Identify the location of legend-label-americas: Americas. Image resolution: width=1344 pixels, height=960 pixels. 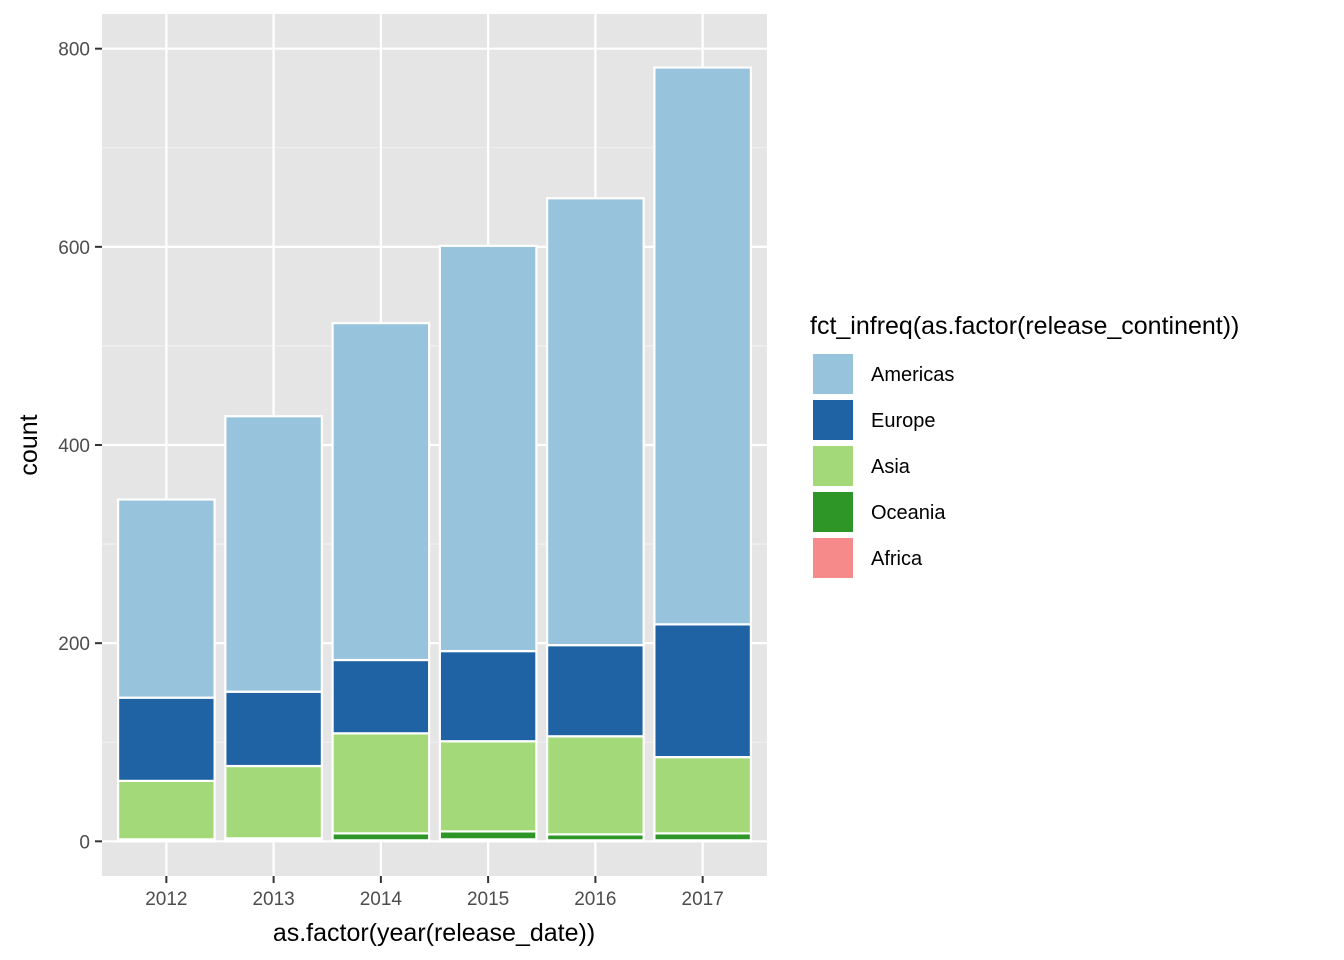
(912, 375).